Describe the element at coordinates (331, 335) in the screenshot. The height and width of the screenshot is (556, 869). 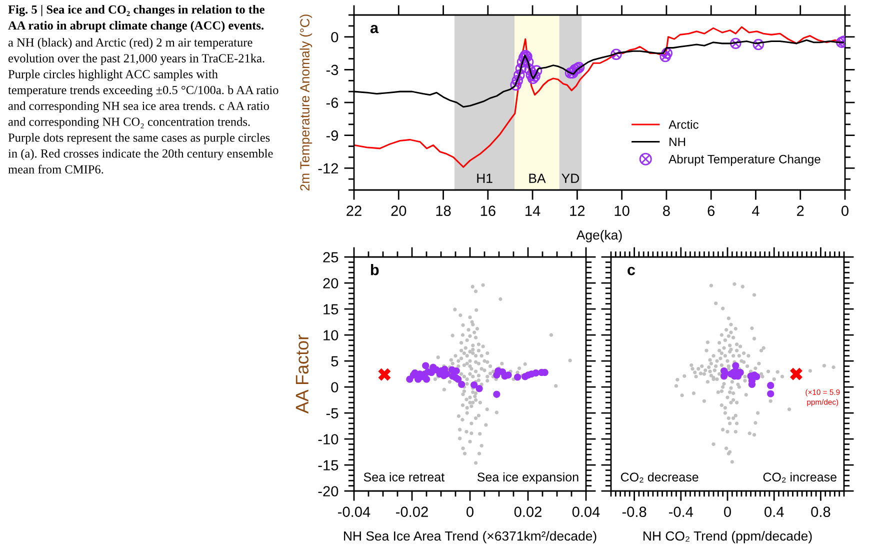
I see `y-tick-label: 10` at that location.